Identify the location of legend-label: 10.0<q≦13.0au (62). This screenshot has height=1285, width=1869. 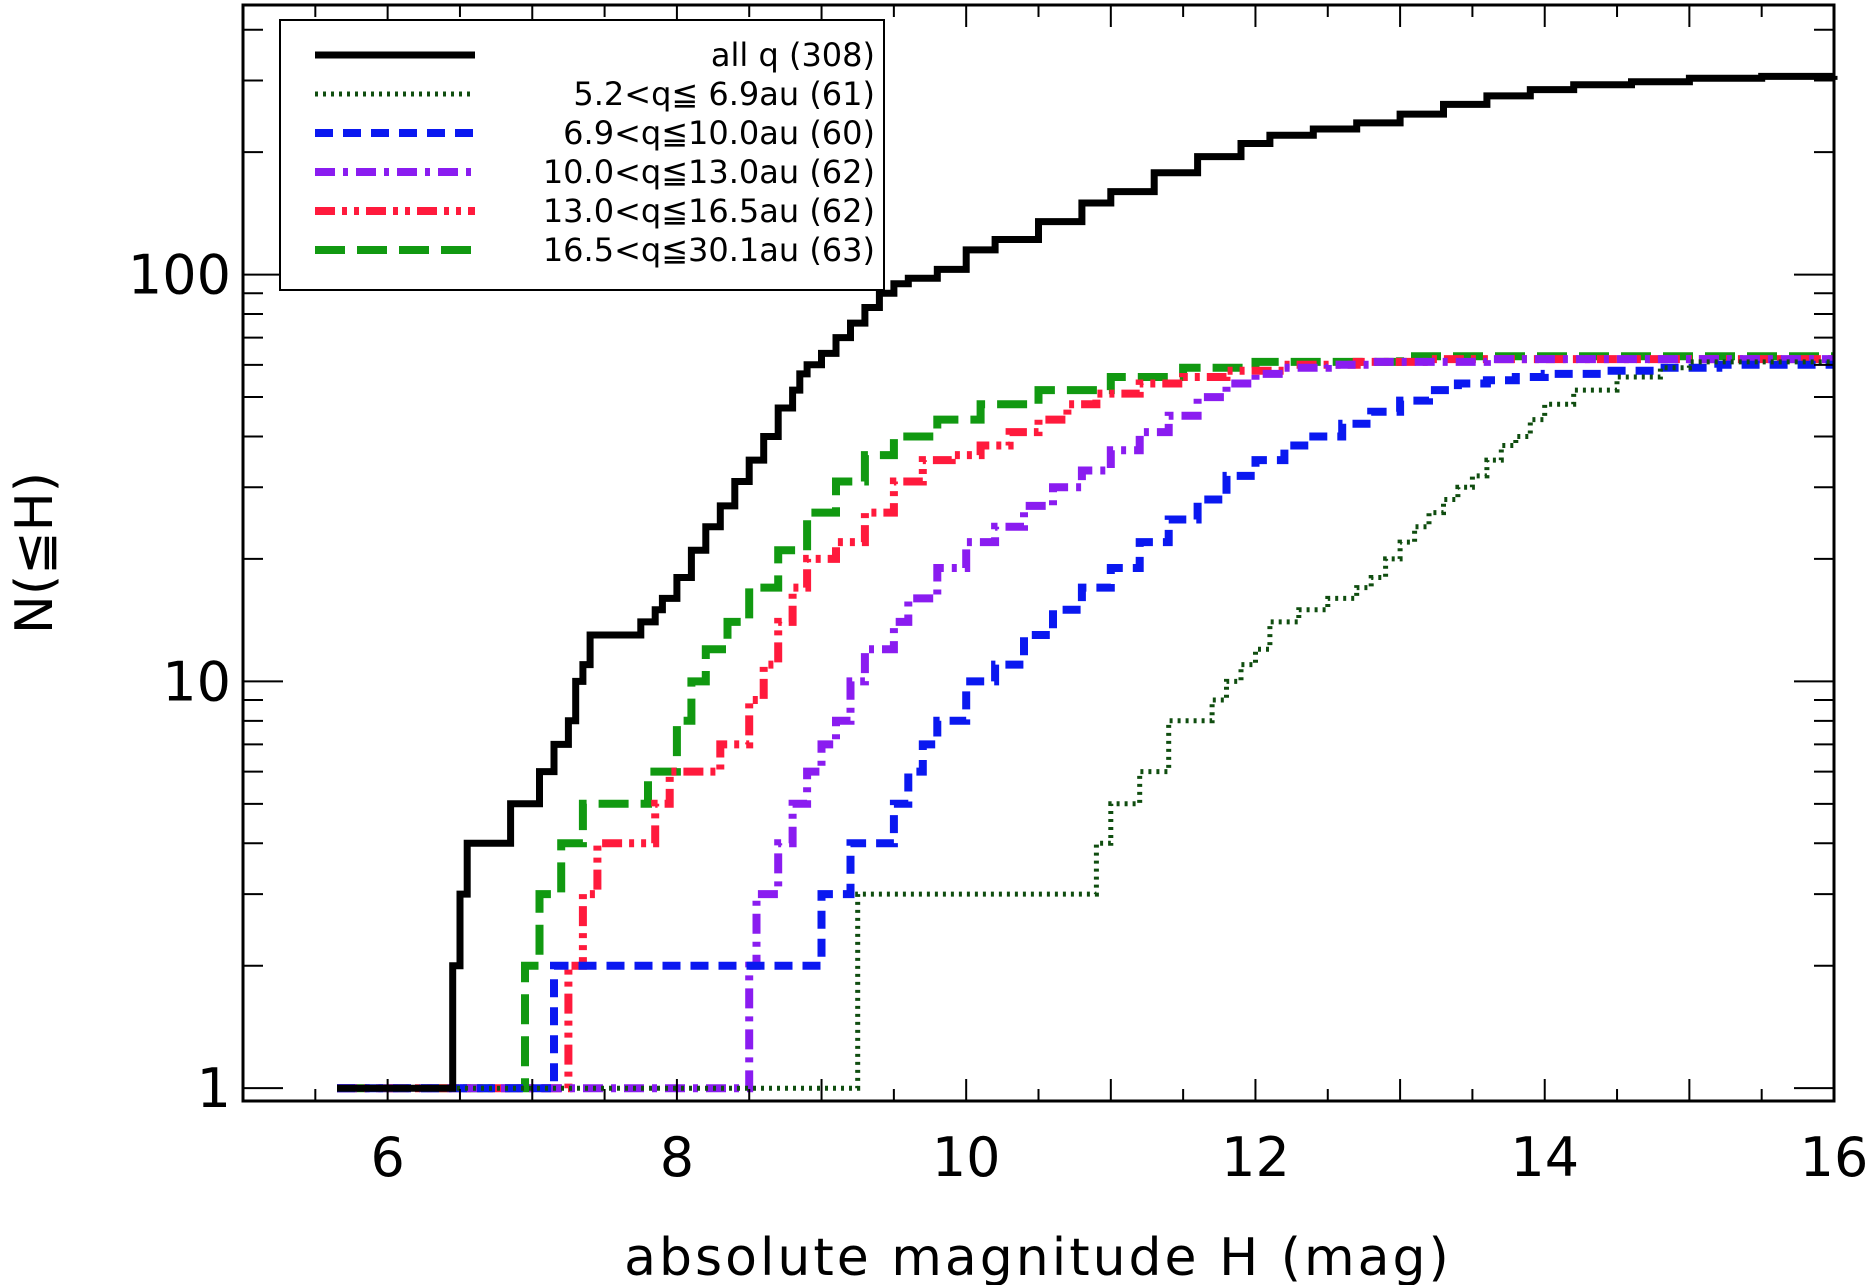
(709, 172).